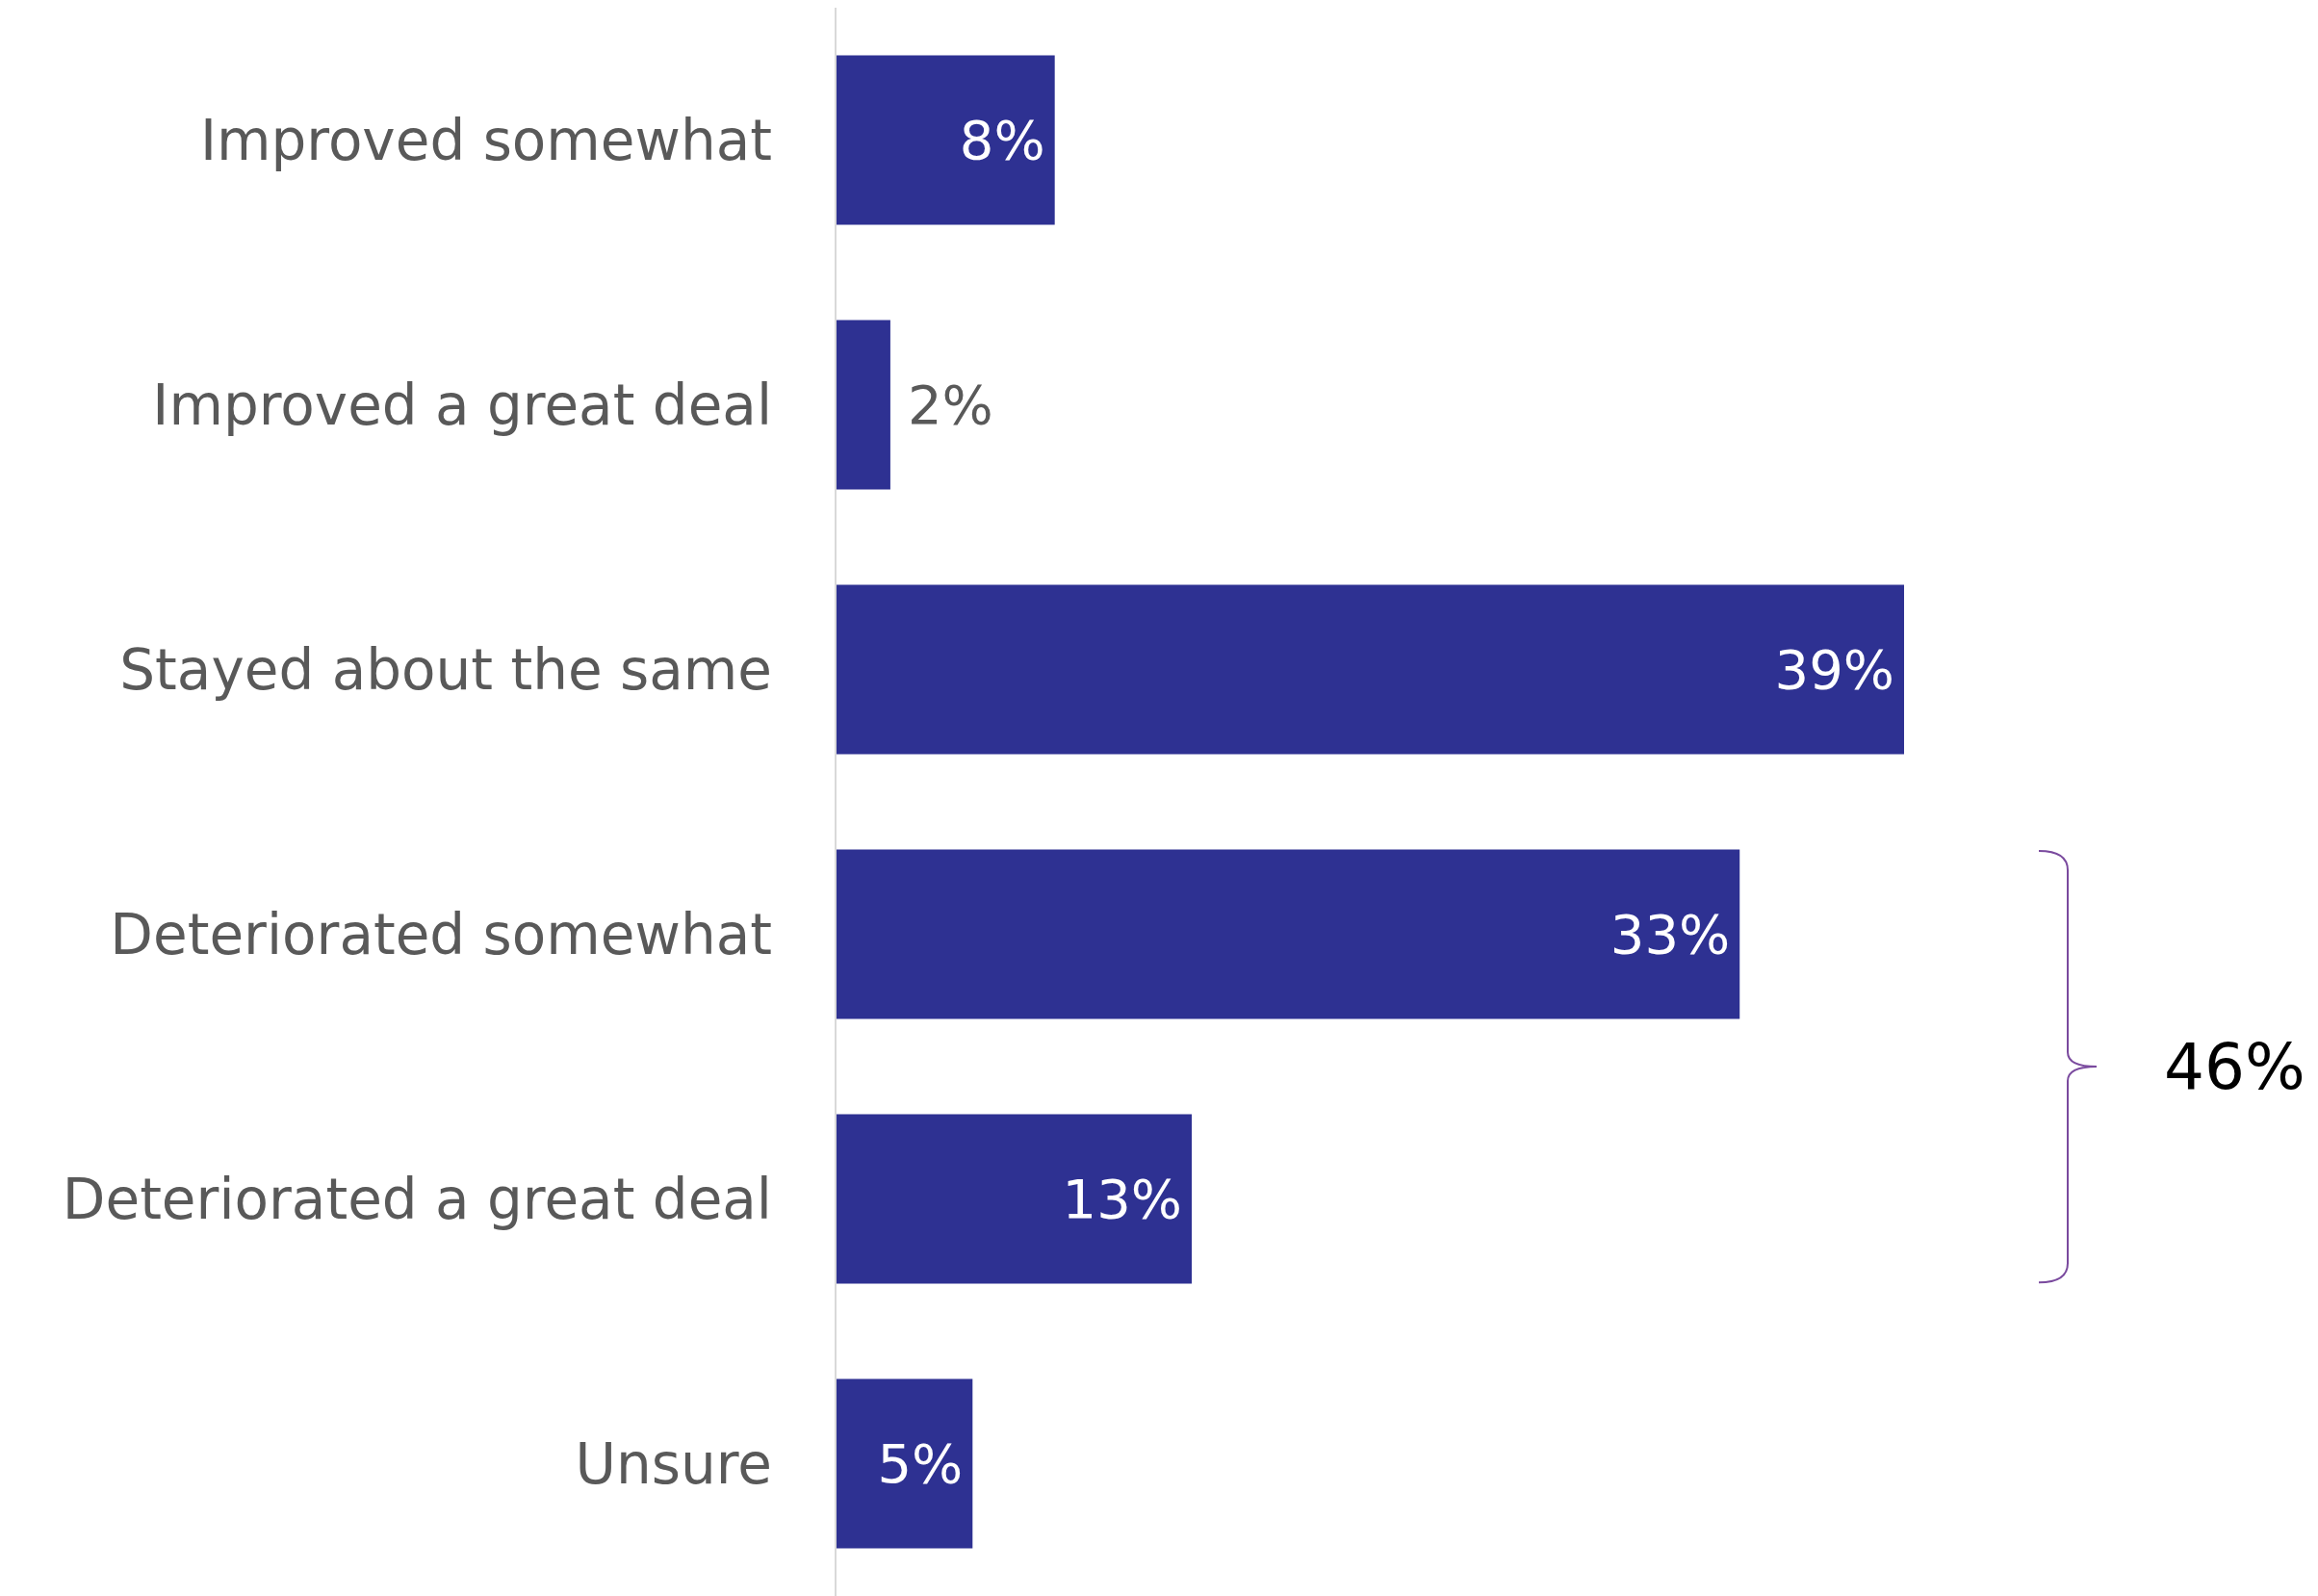 This screenshot has width=2318, height=1596. What do you see at coordinates (417, 1200) in the screenshot?
I see `y-tick-label: Deteriorated a great deal` at bounding box center [417, 1200].